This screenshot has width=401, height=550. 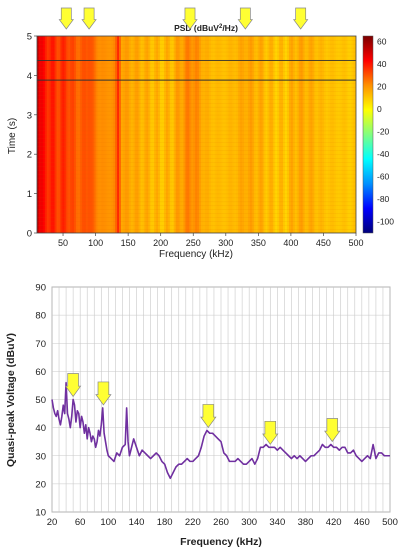 I want to click on quasi-peak-y-ticks: 10 20 30 40 50 60 70 80 90, so click(x=40, y=401).